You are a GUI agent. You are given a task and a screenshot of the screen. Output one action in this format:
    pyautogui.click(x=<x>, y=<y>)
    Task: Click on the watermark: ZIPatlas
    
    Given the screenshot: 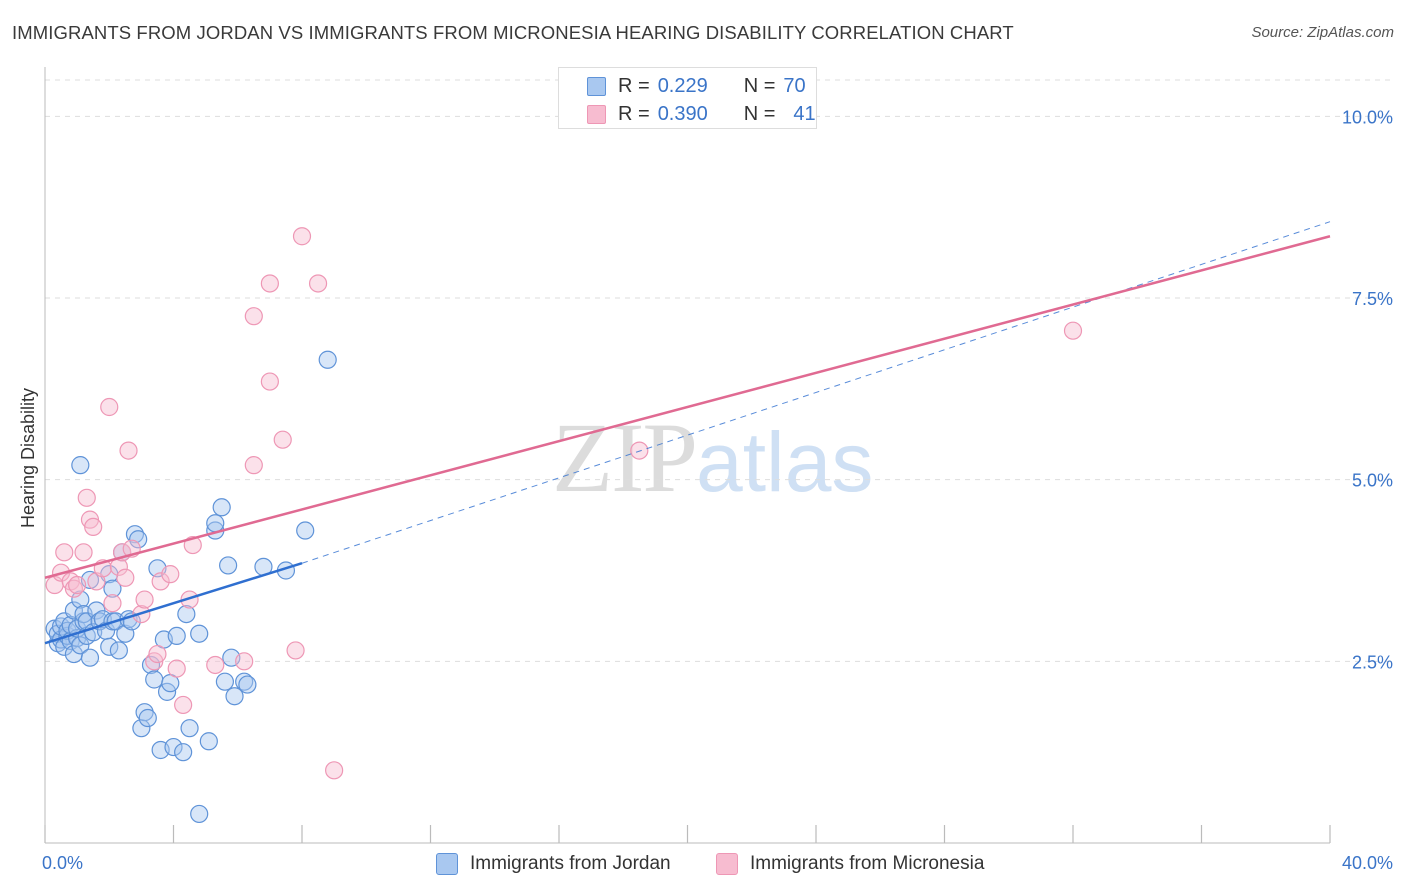 What is the action you would take?
    pyautogui.click(x=712, y=457)
    